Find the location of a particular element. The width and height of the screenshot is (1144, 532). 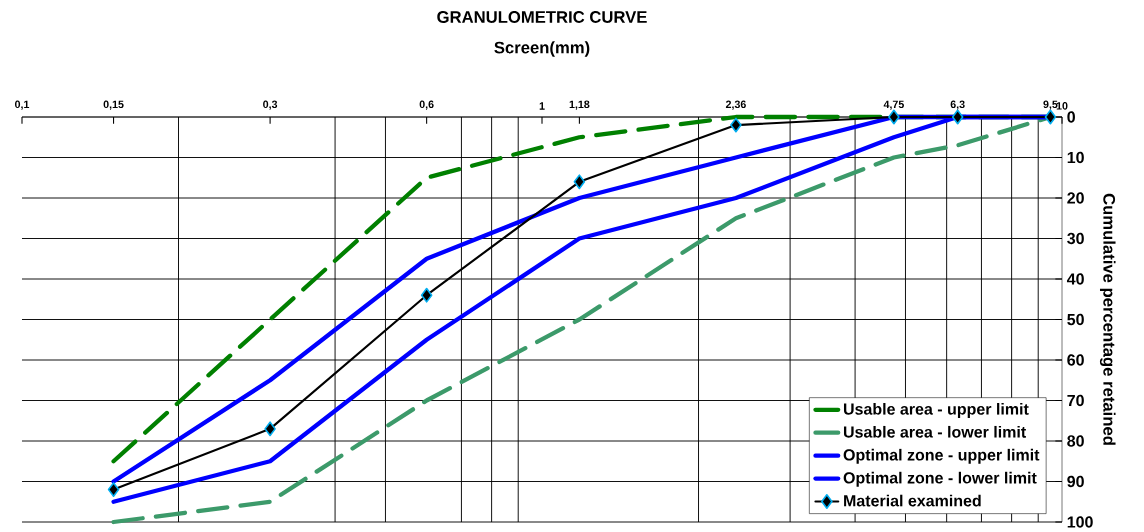

legend-label: Optimal zone - lower limit is located at coordinates (940, 479).